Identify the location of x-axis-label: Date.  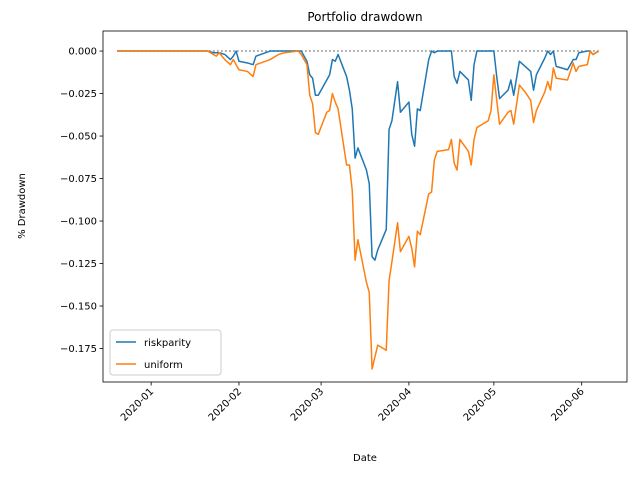
(365, 458).